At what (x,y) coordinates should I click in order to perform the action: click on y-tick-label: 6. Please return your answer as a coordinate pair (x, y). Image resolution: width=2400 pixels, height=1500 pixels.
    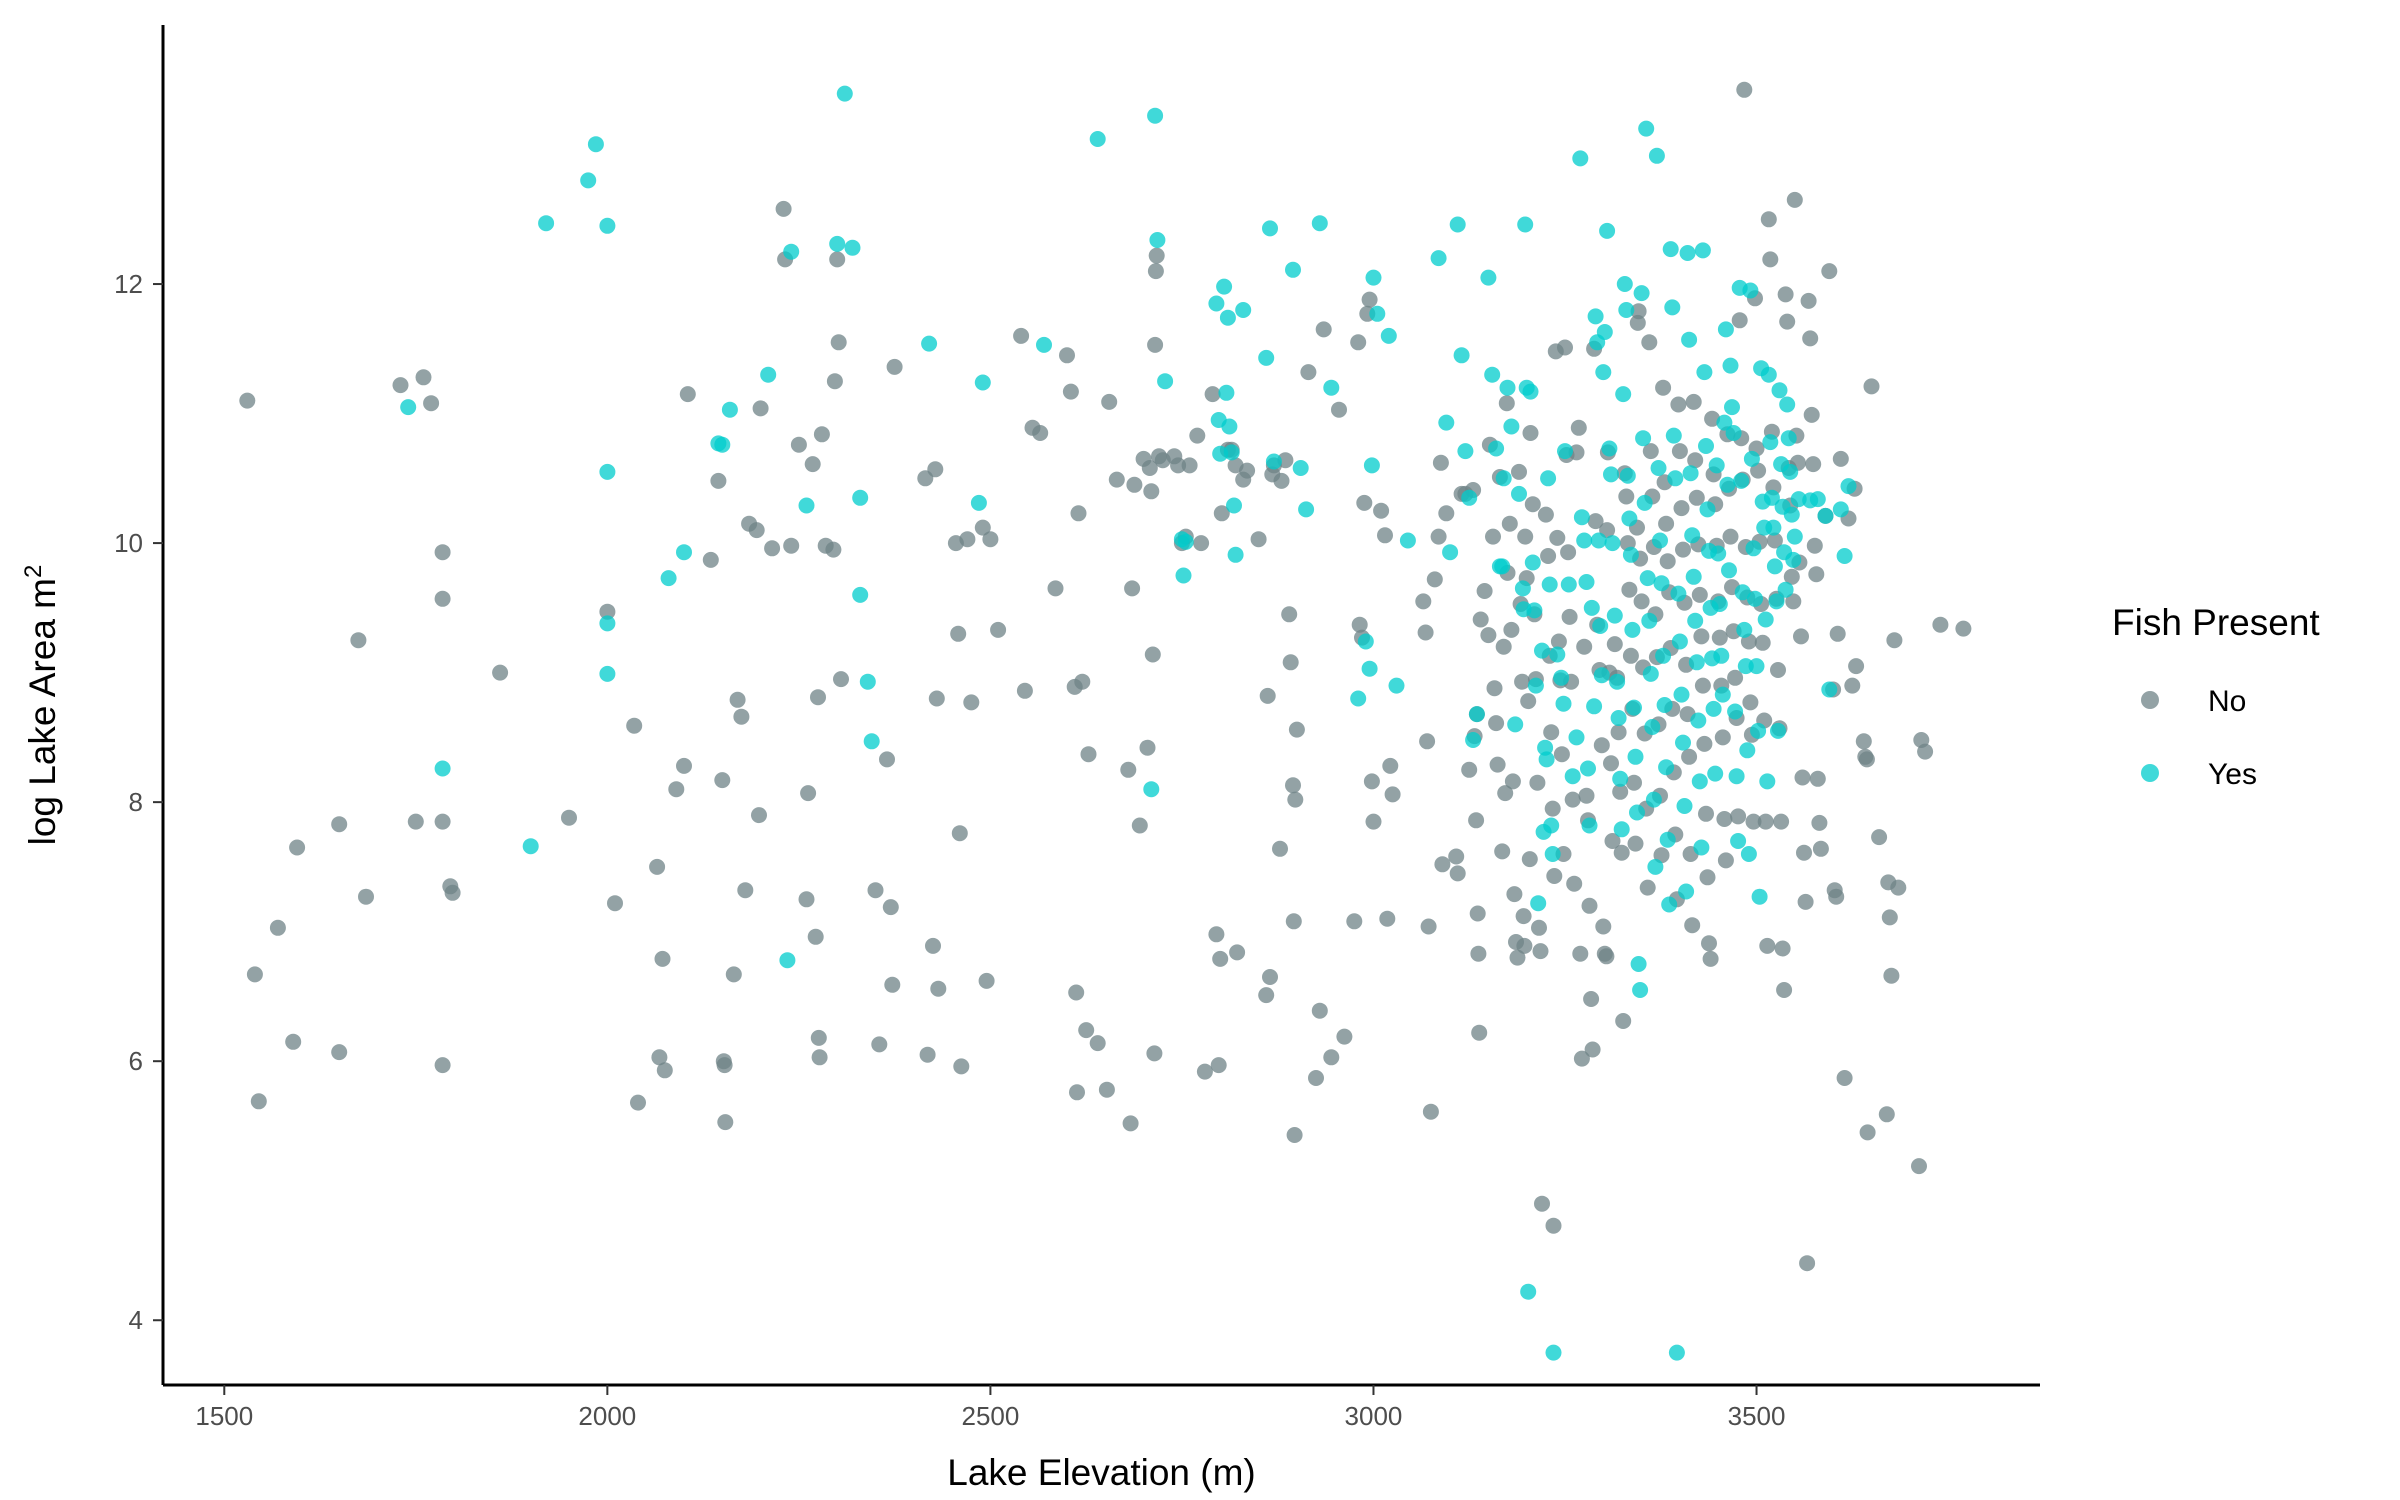
    Looking at the image, I should click on (136, 1061).